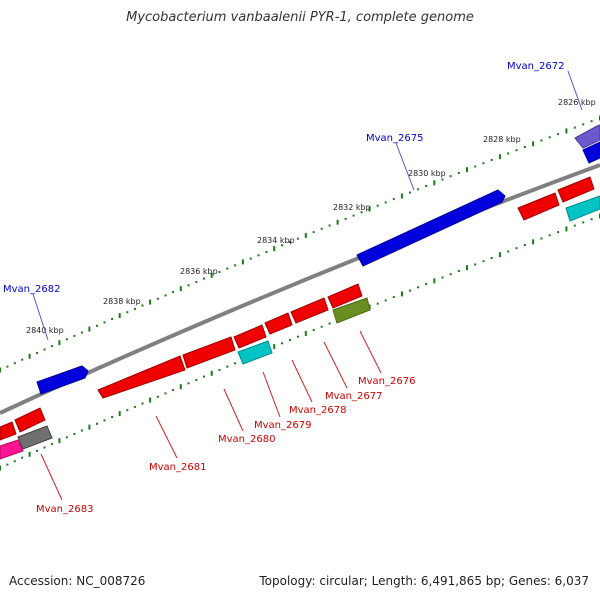 This screenshot has width=600, height=600. Describe the element at coordinates (577, 102) in the screenshot. I see `scale-label-2826: 2826 kbp` at that location.